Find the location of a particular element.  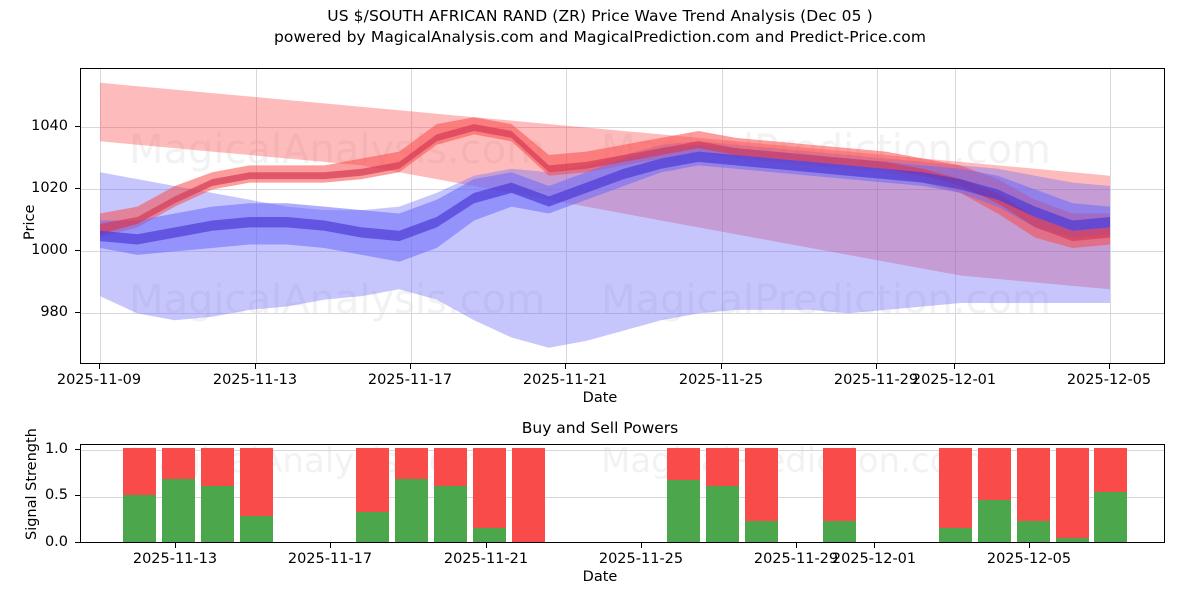

signal-xtick-0: 2025-11-13 is located at coordinates (175, 559).